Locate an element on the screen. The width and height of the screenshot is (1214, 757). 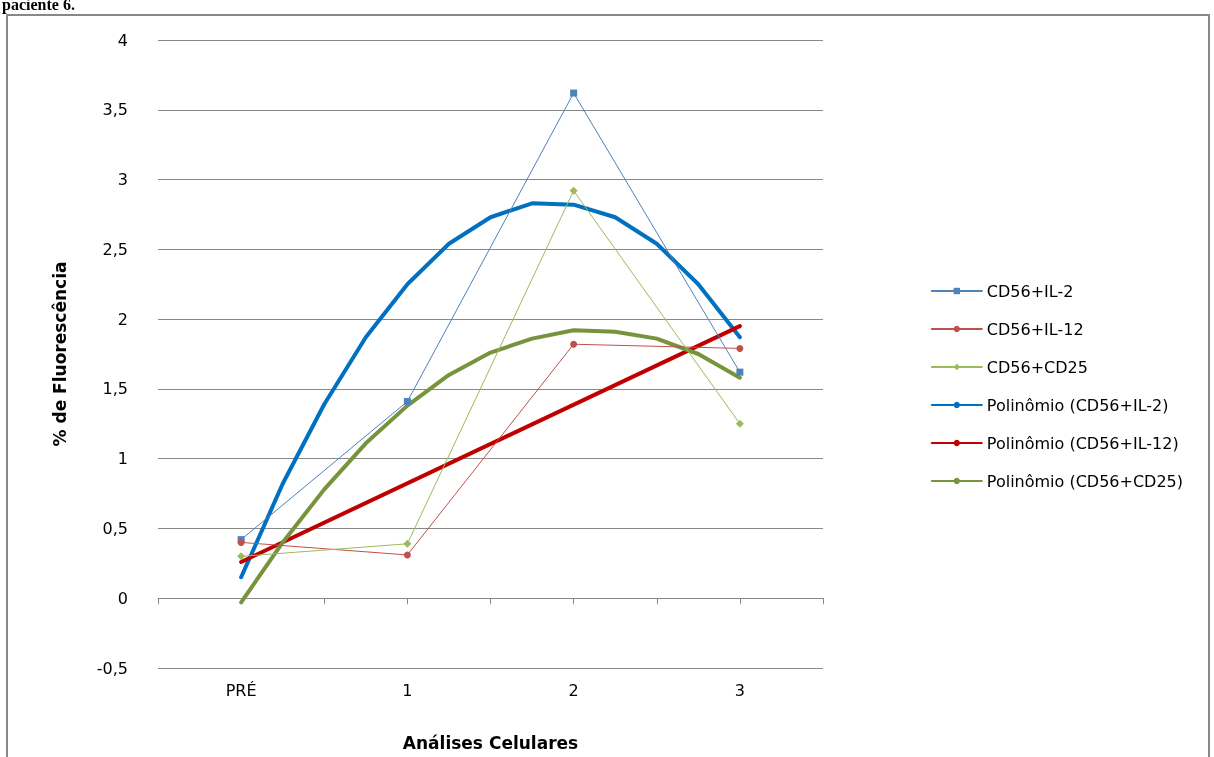
y-tick-label: 2 is located at coordinates (122, 319).